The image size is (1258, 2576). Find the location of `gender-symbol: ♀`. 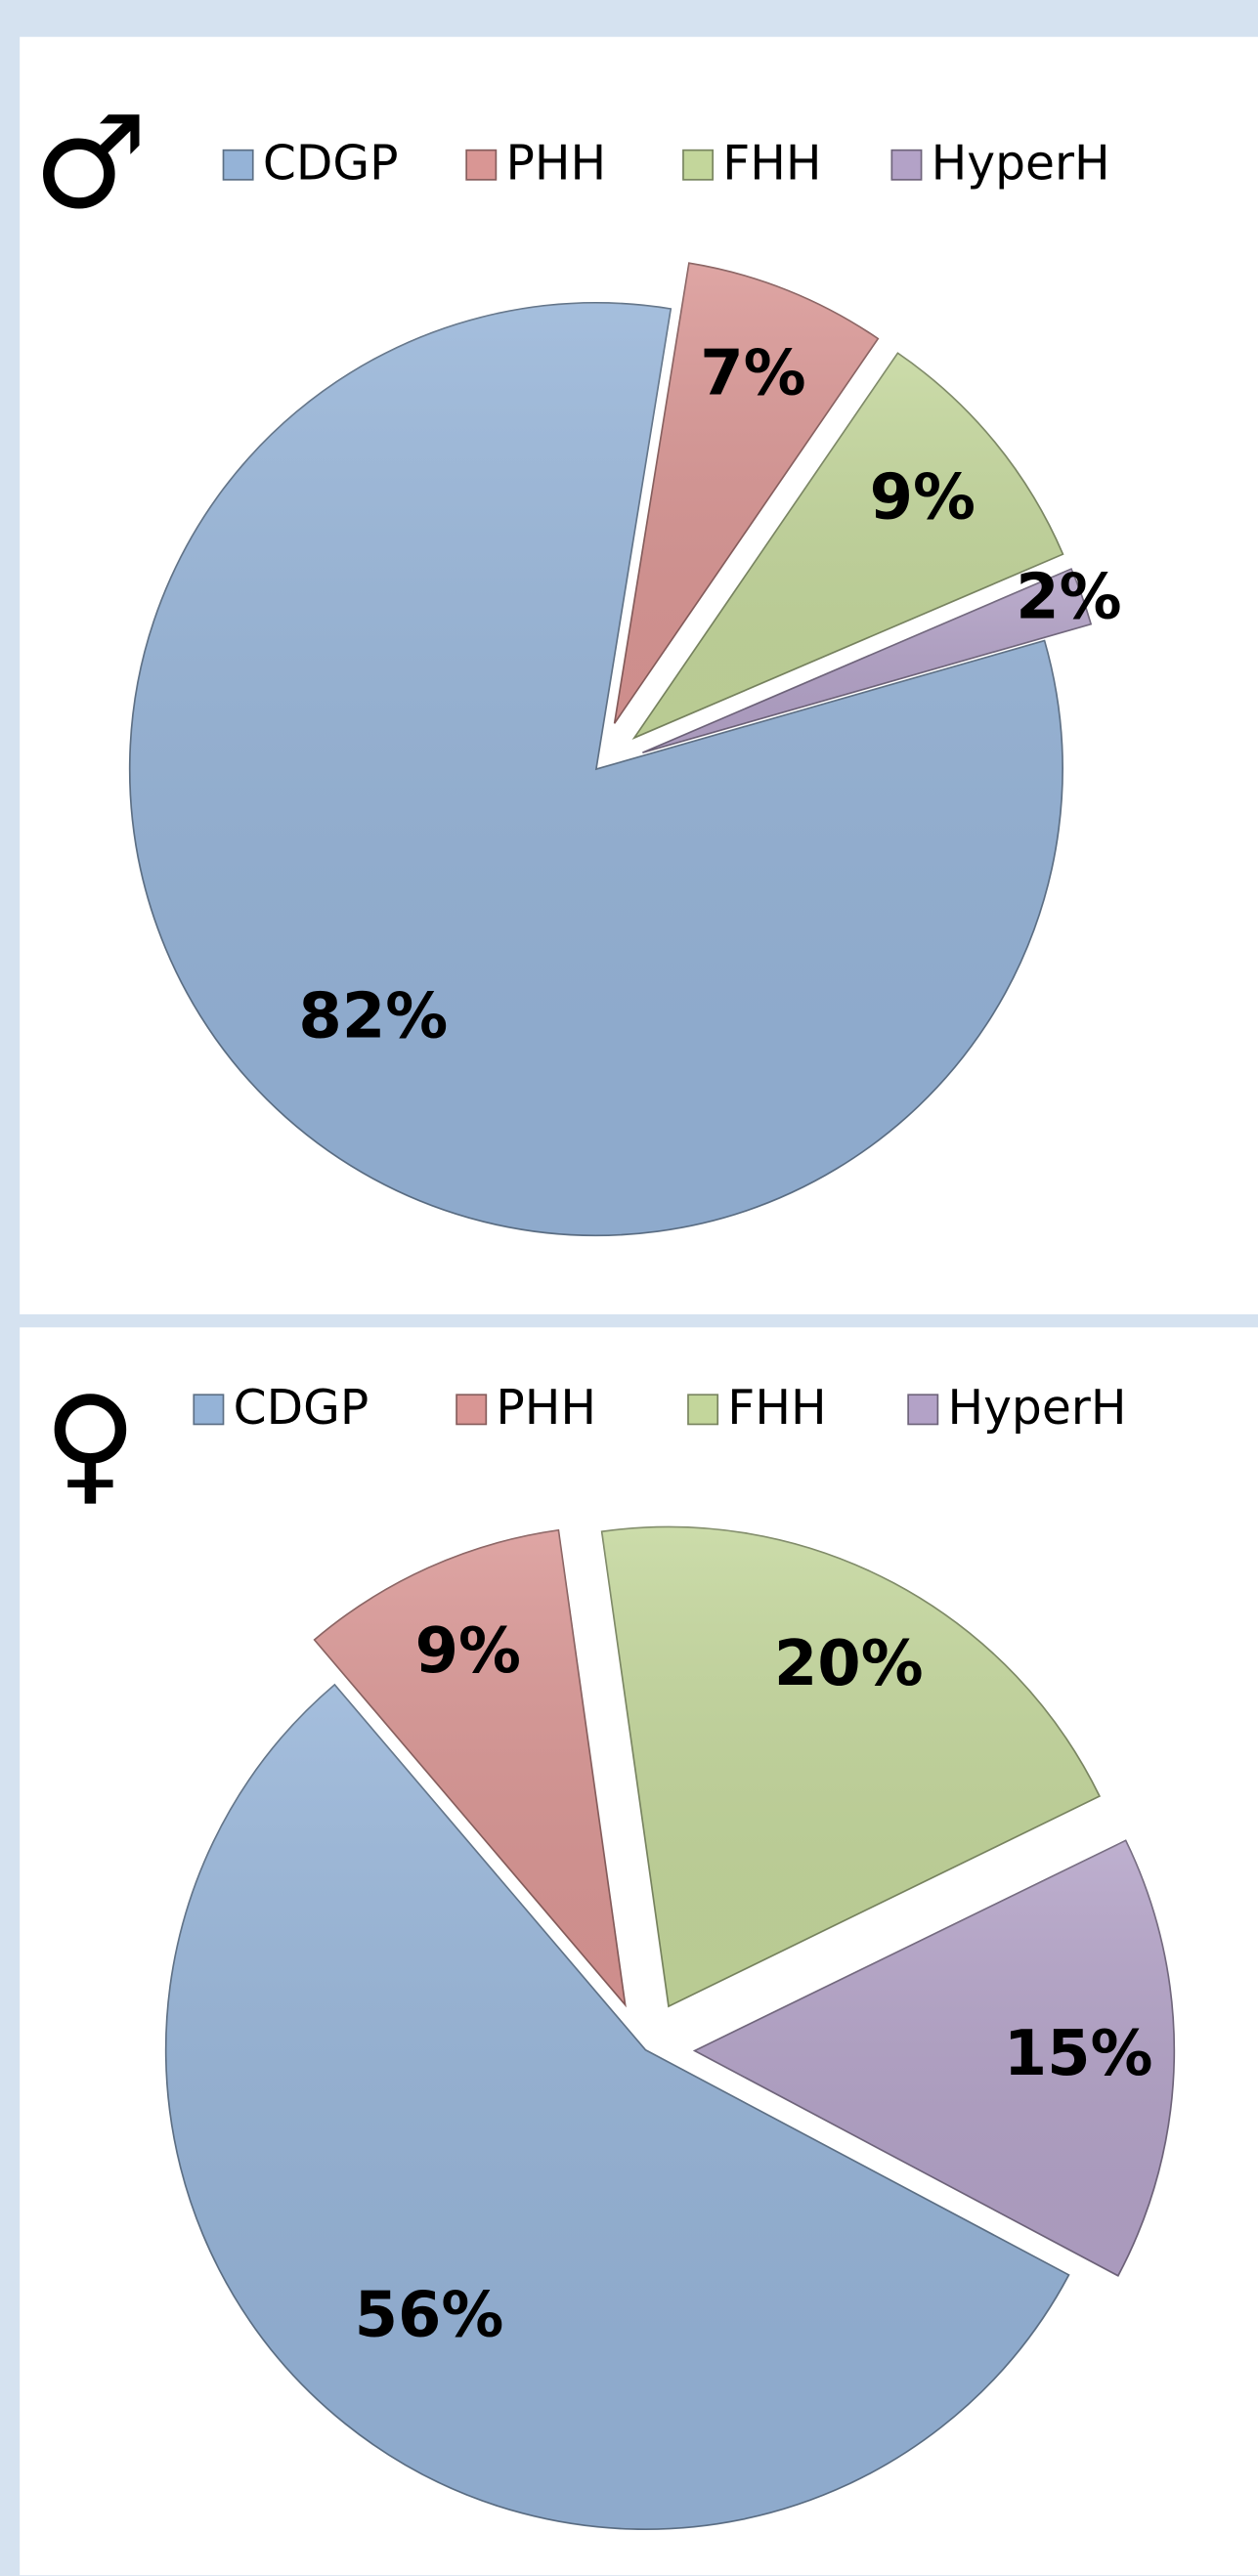

gender-symbol: ♀ is located at coordinates (90, 1443).